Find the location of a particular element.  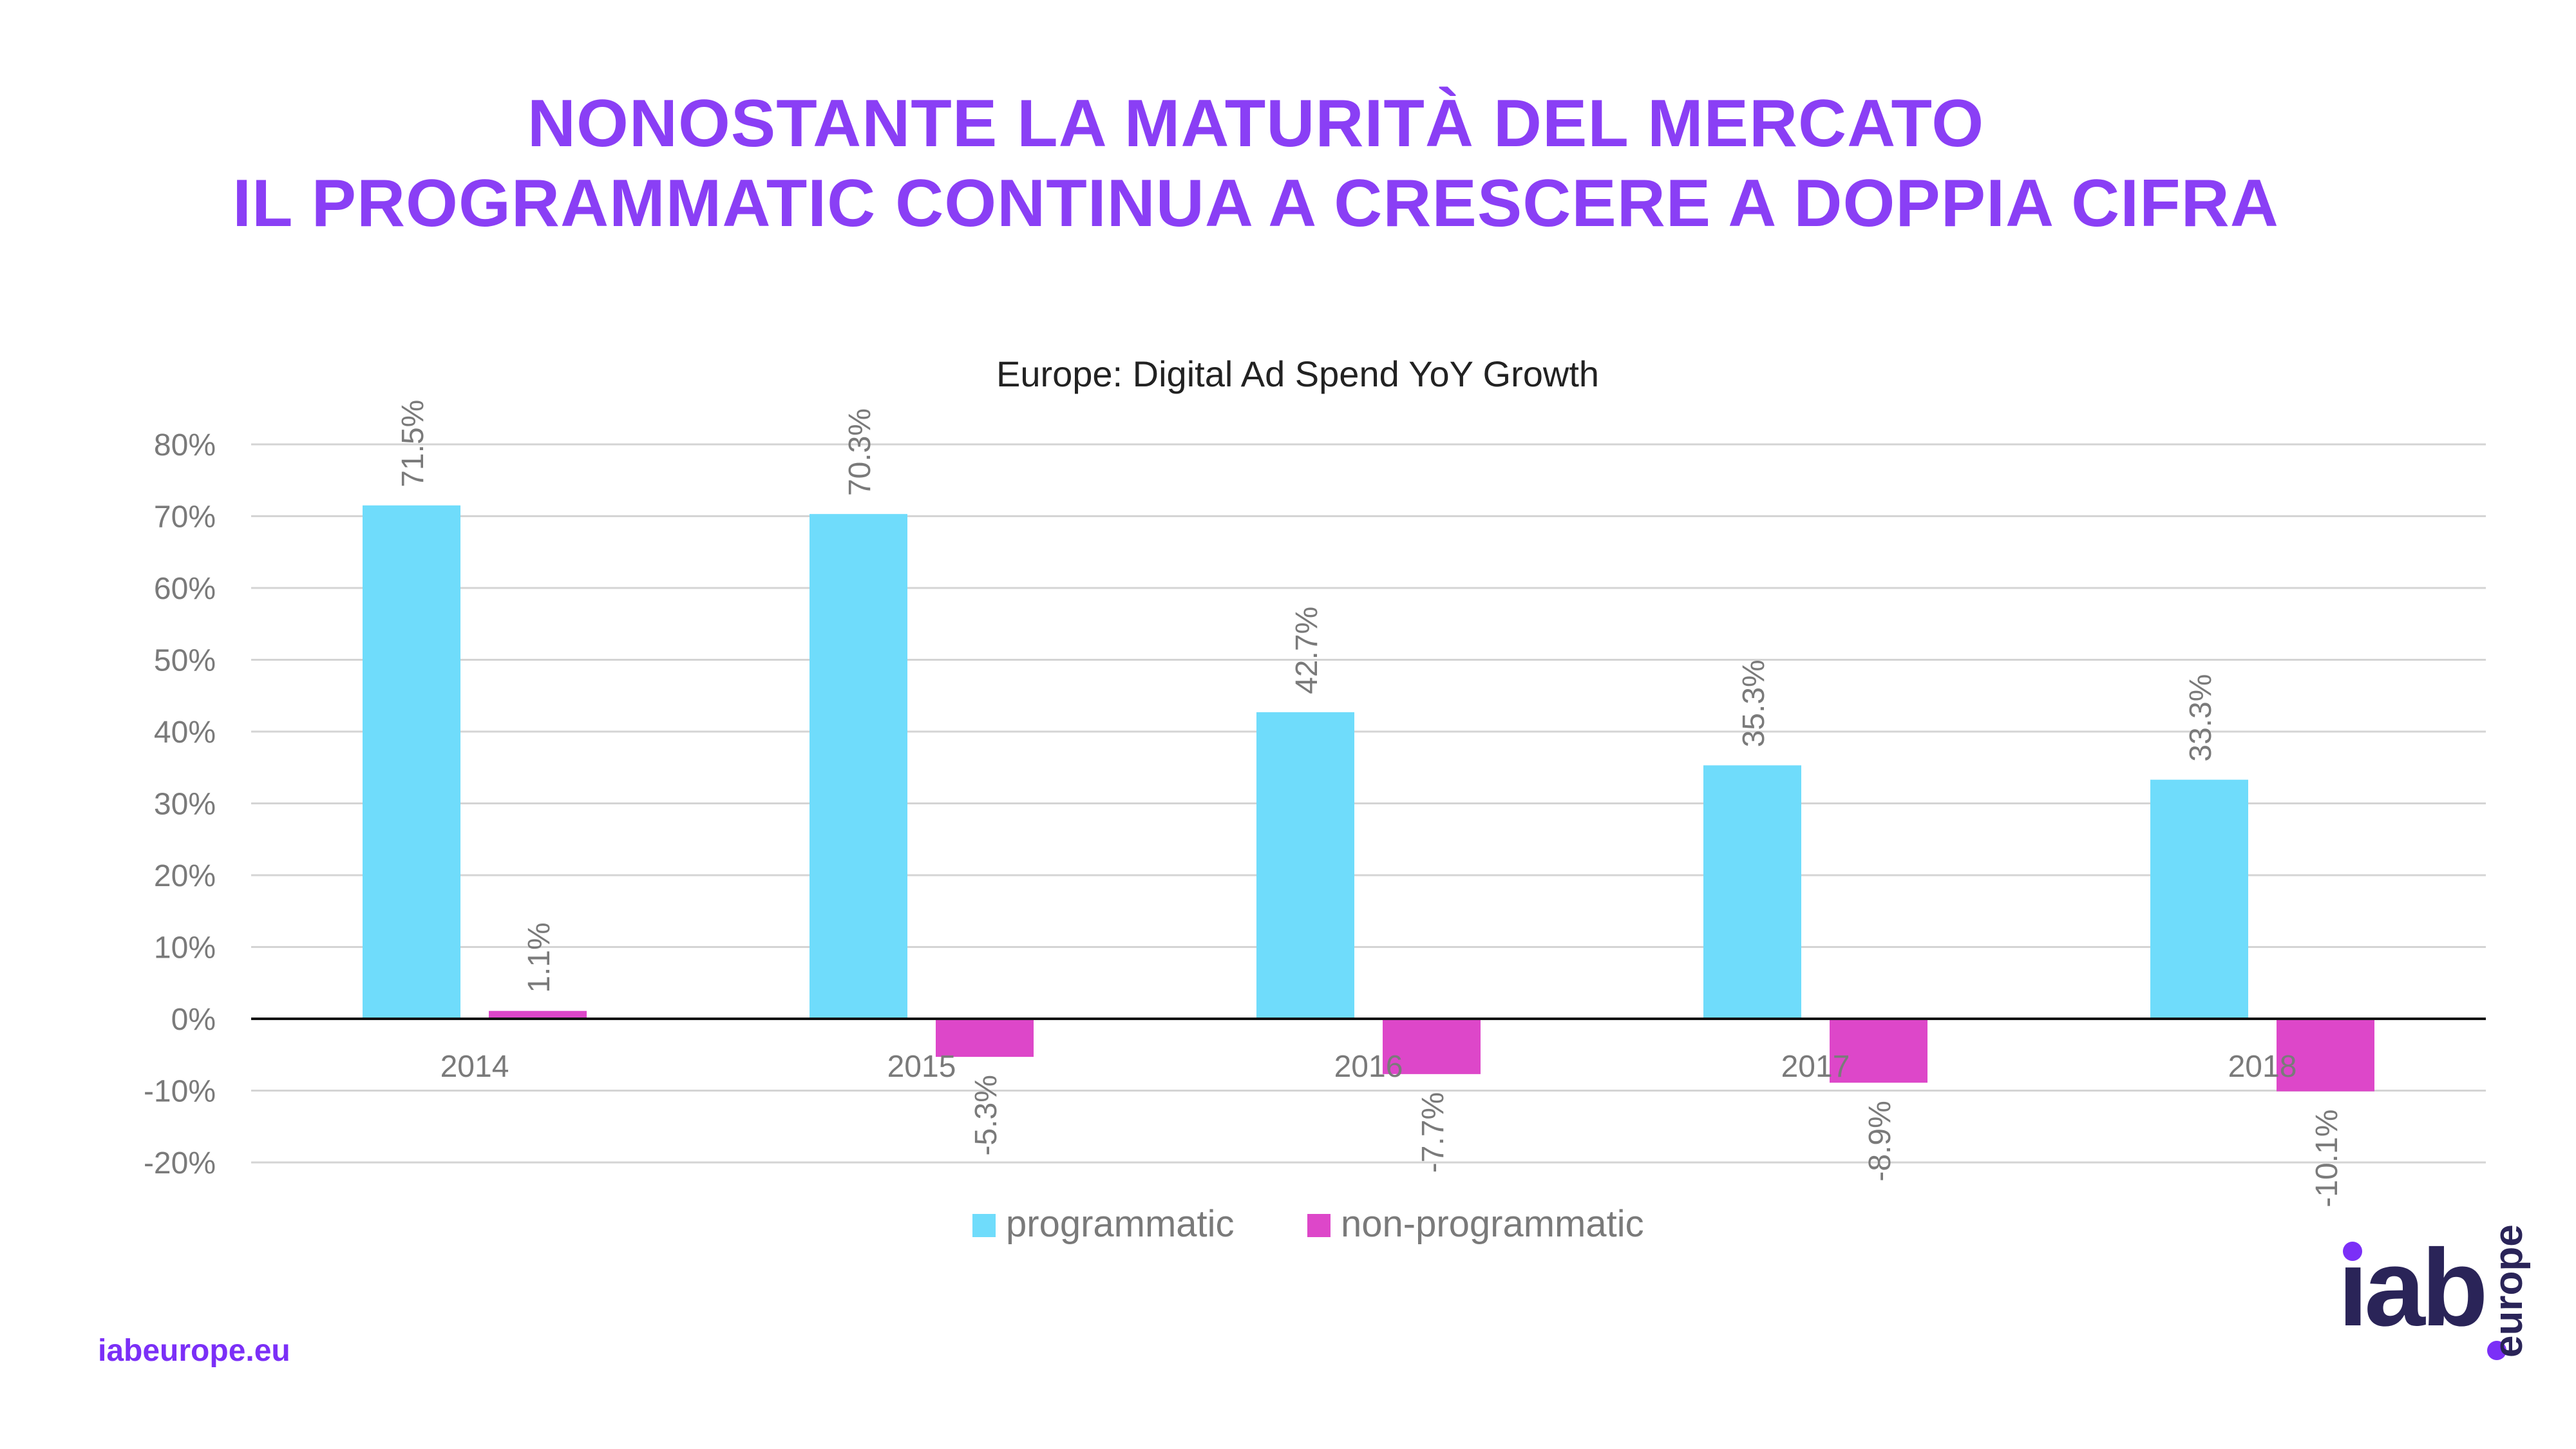

data-label: -10.1% is located at coordinates (2327, 1159).